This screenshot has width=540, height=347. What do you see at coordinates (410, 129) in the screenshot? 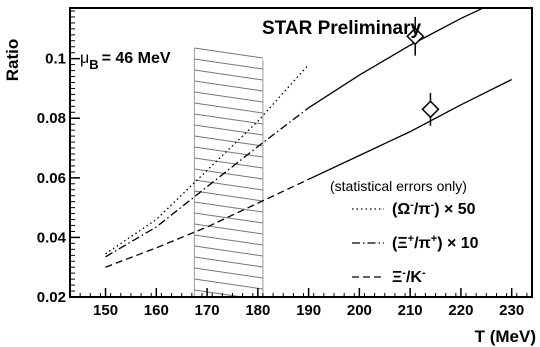
I see `series-line-xi-k-solid` at bounding box center [410, 129].